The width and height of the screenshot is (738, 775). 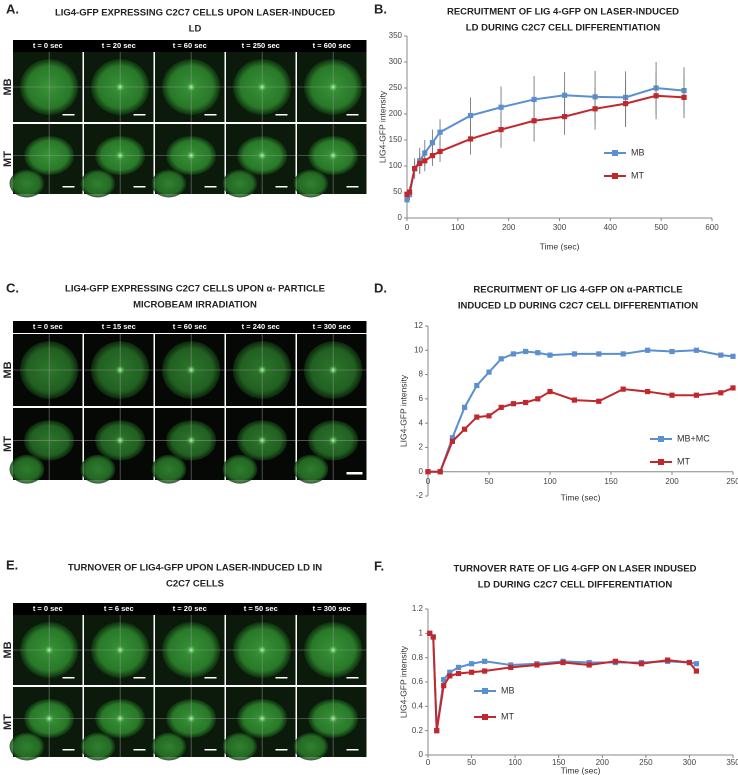 What do you see at coordinates (261, 608) in the screenshot?
I see `time-label: t = 50 sec` at bounding box center [261, 608].